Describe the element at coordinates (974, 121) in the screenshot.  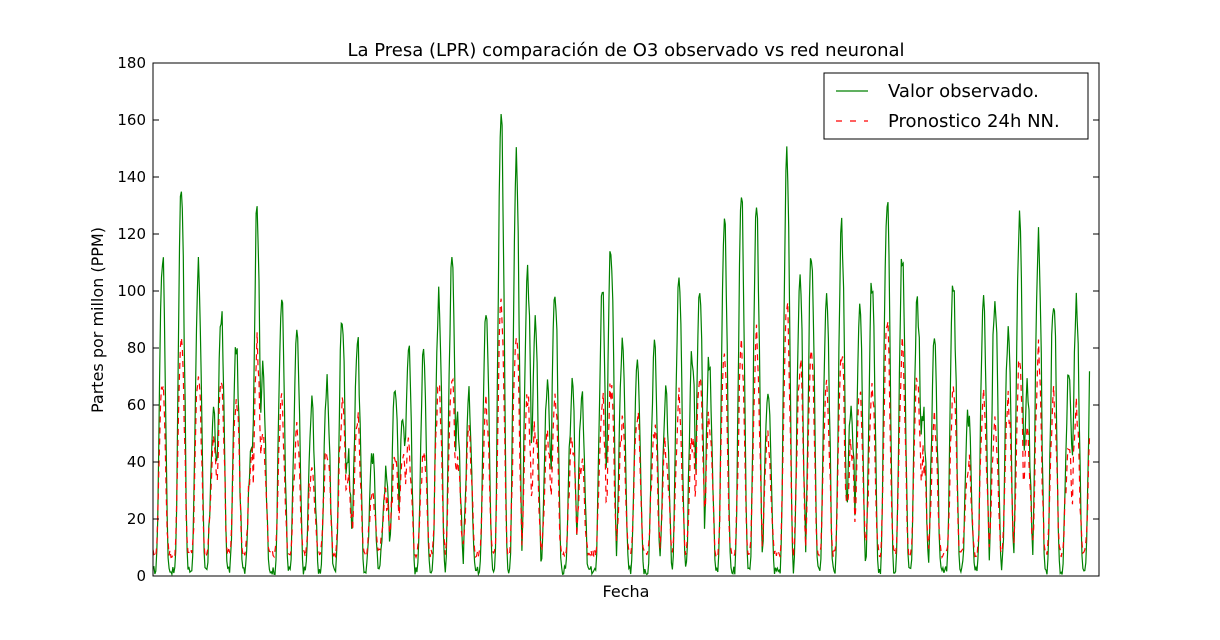
I see `legend-label: Pronostico 24h NN.` at that location.